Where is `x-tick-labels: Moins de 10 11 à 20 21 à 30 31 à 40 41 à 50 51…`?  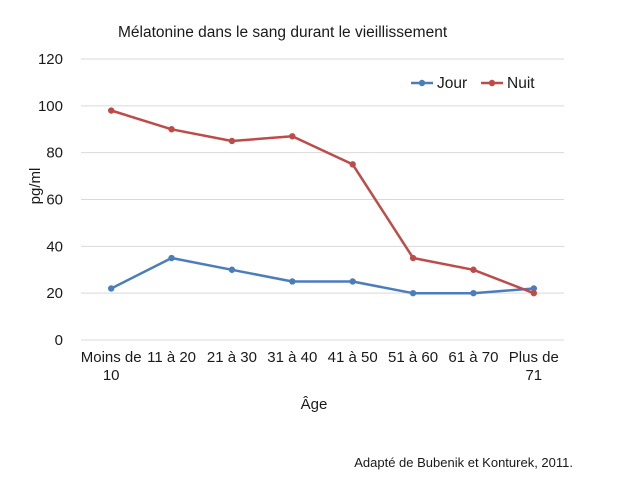
x-tick-labels: Moins de 10 11 à 20 21 à 30 31 à 40 41 à 50 51… is located at coordinates (320, 366).